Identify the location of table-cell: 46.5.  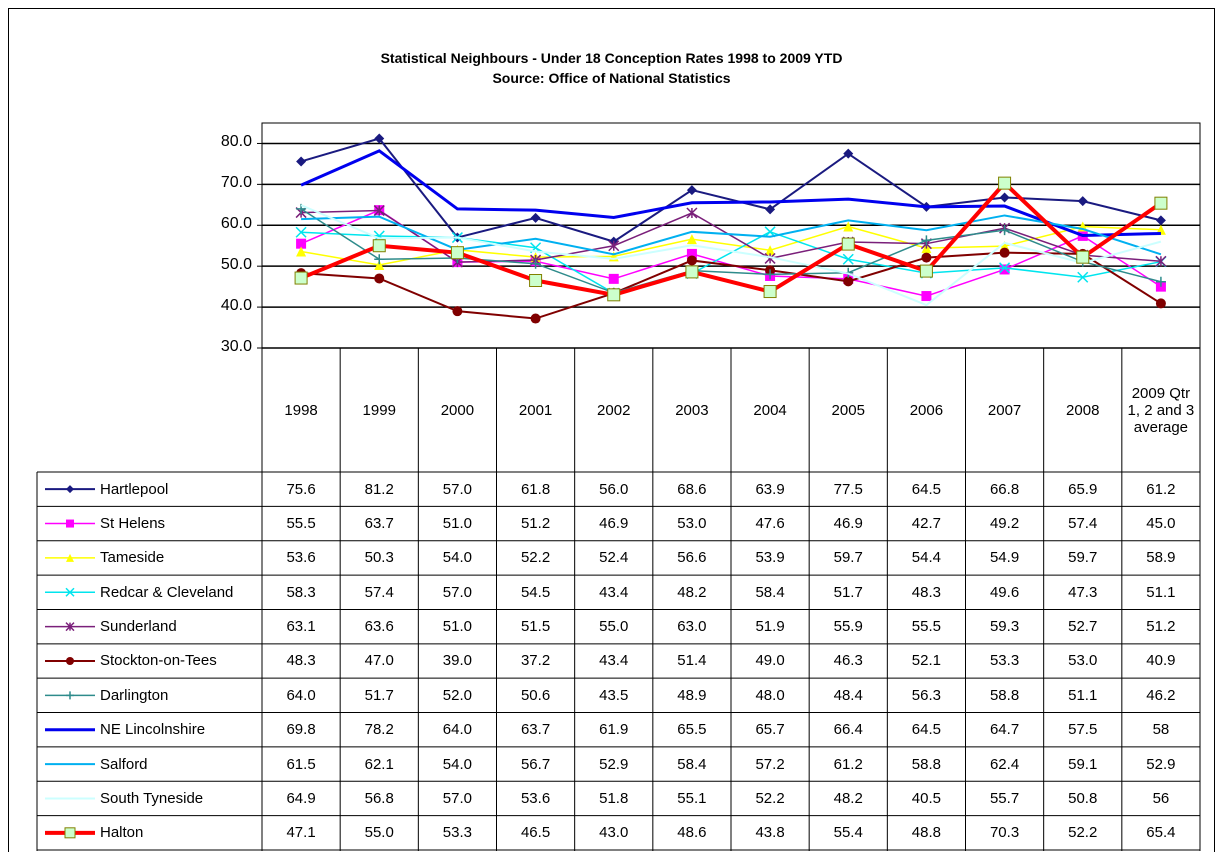
(535, 833).